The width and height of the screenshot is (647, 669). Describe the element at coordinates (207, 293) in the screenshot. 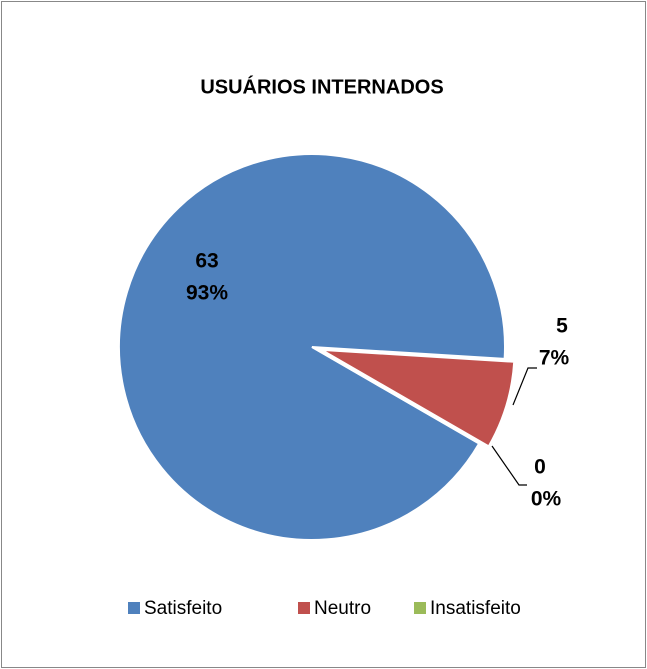

I see `data-label: 93%` at that location.